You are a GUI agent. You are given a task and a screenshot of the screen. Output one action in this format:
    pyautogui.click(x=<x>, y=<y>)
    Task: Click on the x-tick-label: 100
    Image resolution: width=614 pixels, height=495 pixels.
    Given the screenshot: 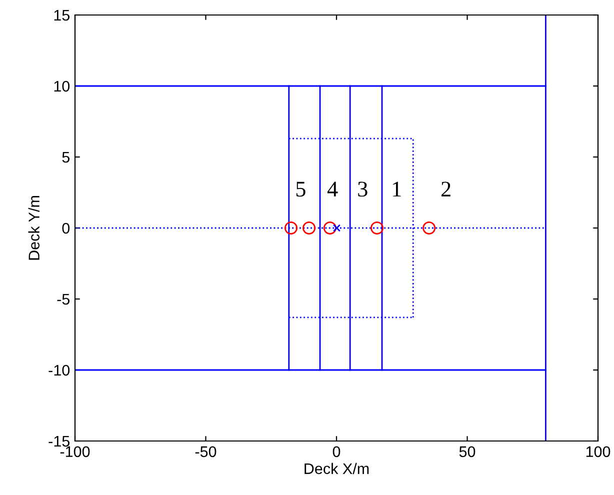 What is the action you would take?
    pyautogui.click(x=598, y=452)
    